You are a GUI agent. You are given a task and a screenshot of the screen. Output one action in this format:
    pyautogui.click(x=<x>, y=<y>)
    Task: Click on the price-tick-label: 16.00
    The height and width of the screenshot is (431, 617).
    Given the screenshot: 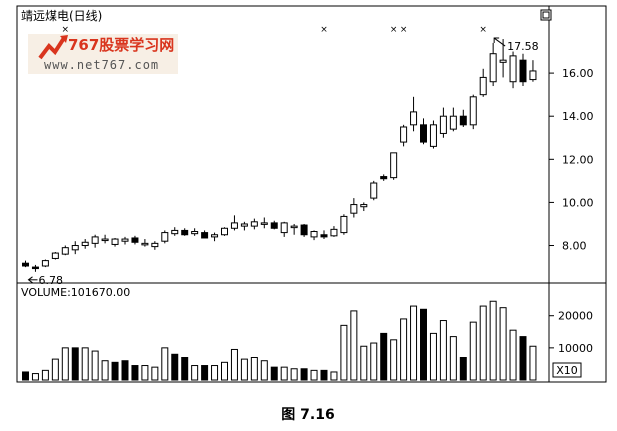 What is the action you would take?
    pyautogui.click(x=578, y=73)
    